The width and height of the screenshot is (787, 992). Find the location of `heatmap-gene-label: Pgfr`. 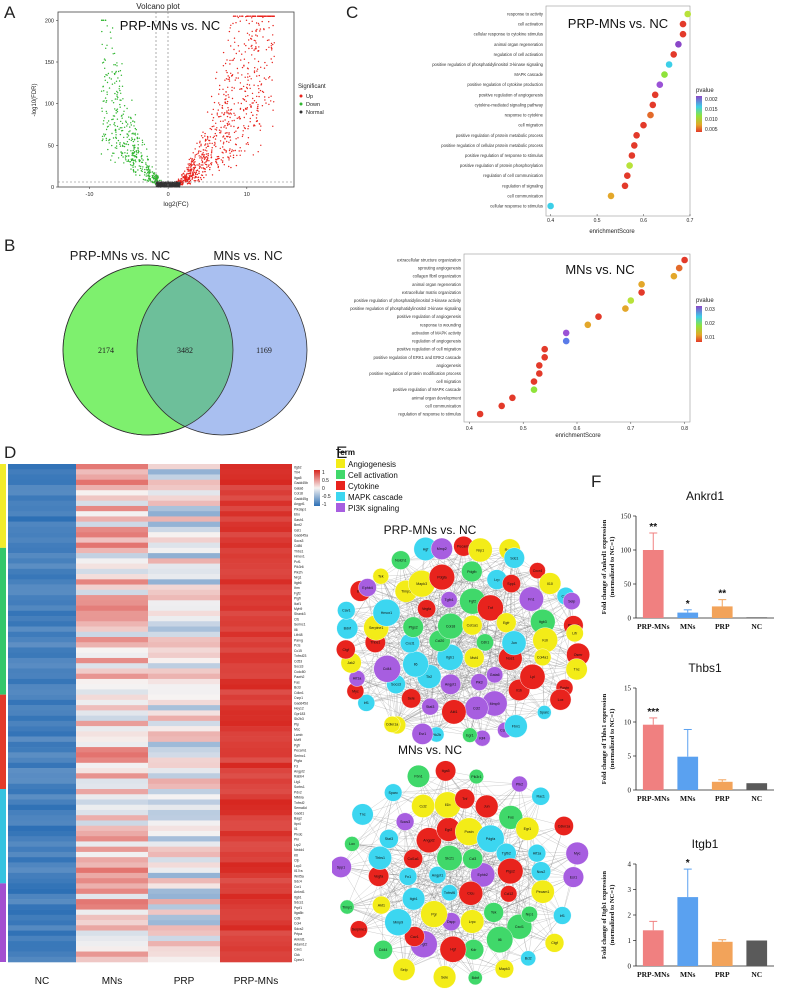

heatmap-gene-label: Pgfr is located at coordinates (297, 745).